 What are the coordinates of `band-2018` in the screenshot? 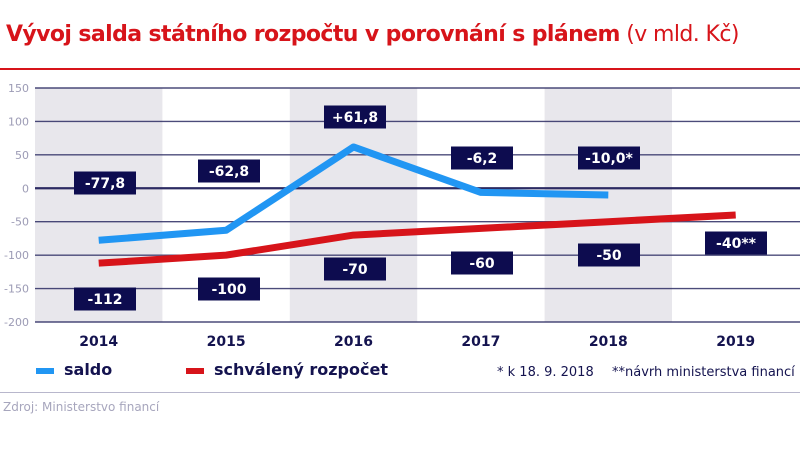 It's located at (608, 205).